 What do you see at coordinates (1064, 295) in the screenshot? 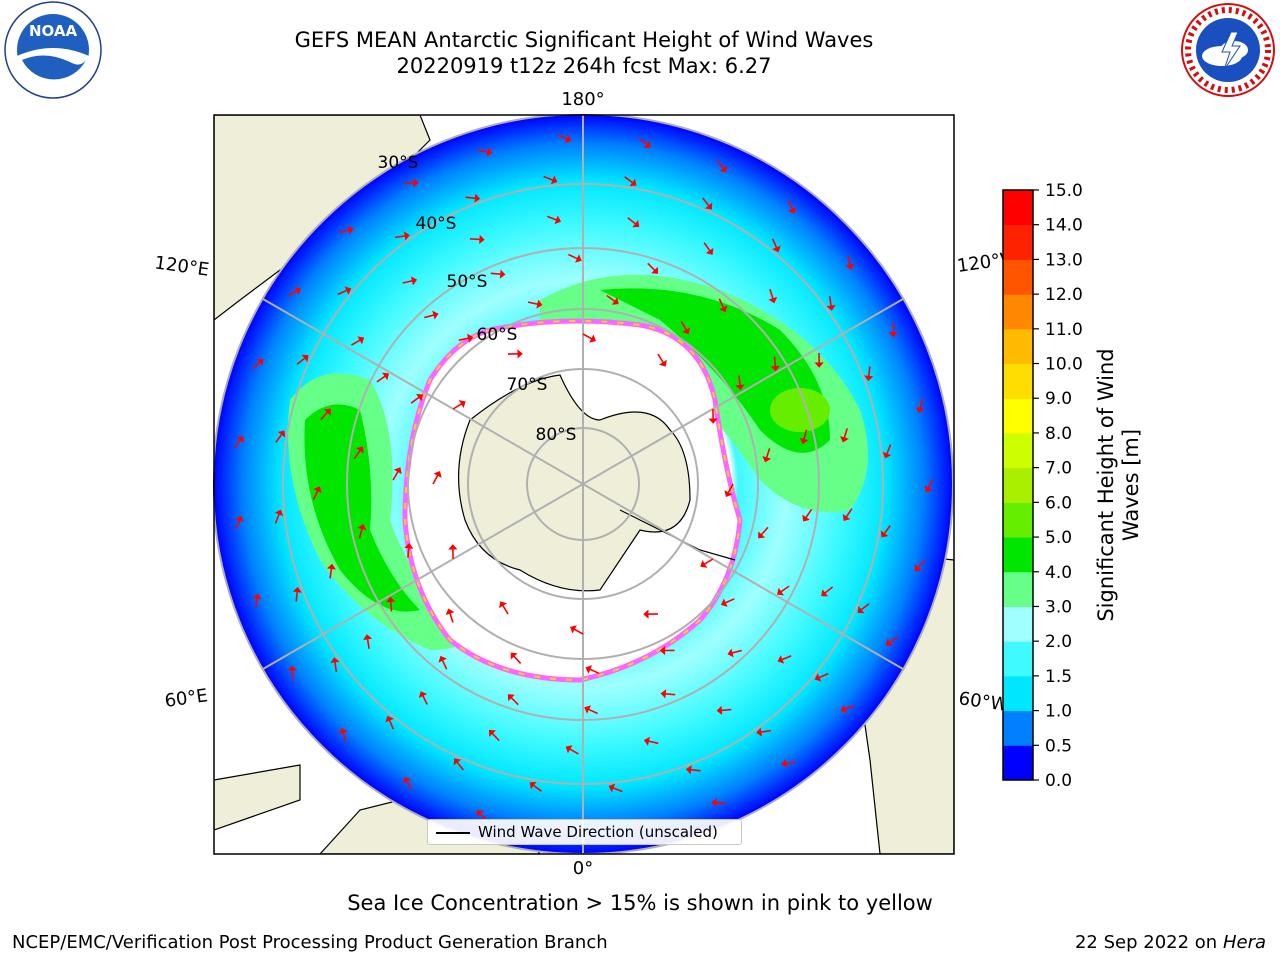
I see `colorbar-tick-label: 12.0` at bounding box center [1064, 295].